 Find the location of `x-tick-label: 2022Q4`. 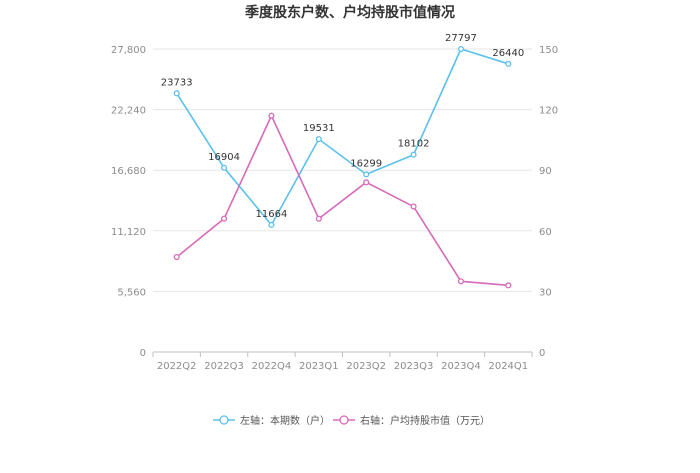

x-tick-label: 2022Q4 is located at coordinates (272, 366).